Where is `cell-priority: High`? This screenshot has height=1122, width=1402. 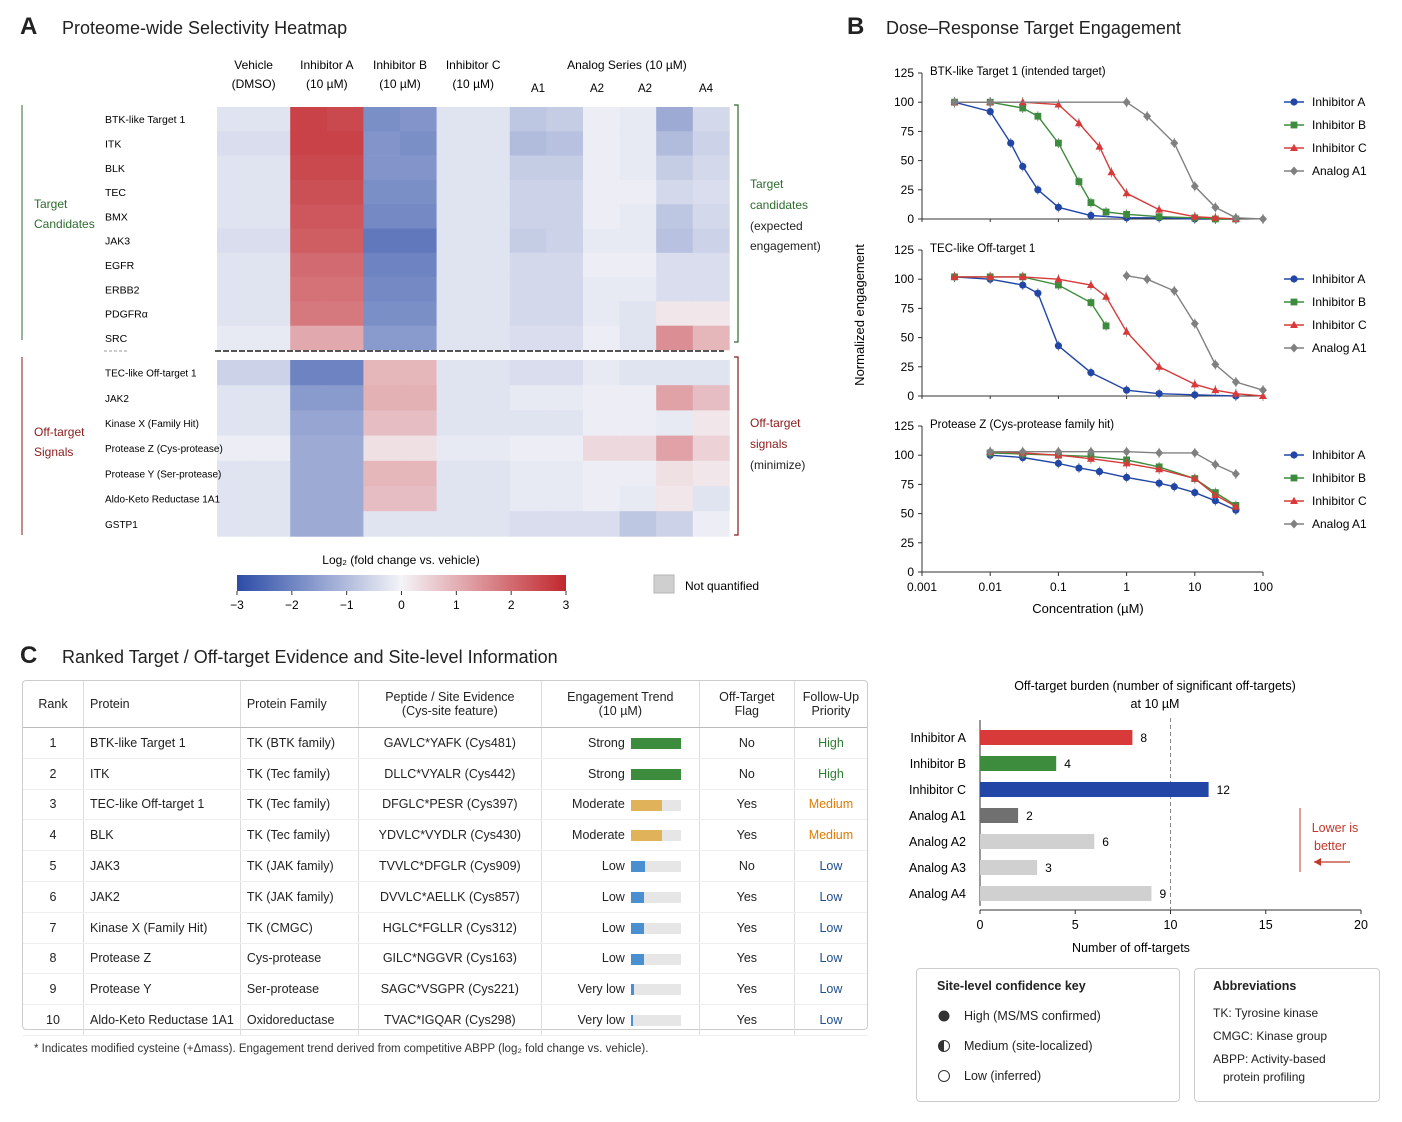
cell-priority: High is located at coordinates (830, 774).